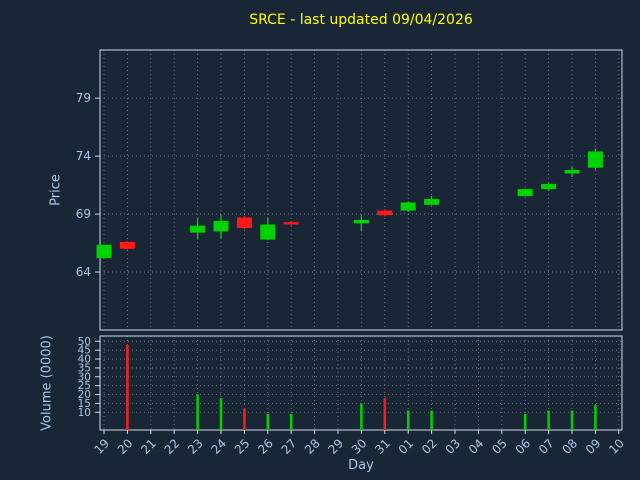 The height and width of the screenshot is (480, 640). Describe the element at coordinates (569, 446) in the screenshot. I see `x-tick-label: 08` at that location.